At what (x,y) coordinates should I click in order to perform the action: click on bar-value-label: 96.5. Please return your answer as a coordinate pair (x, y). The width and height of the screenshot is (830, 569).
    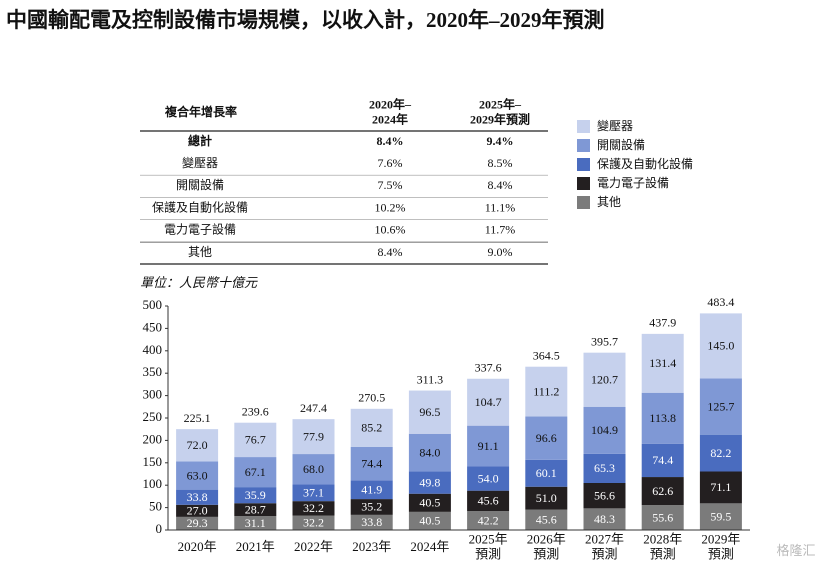
    Looking at the image, I should click on (429, 412).